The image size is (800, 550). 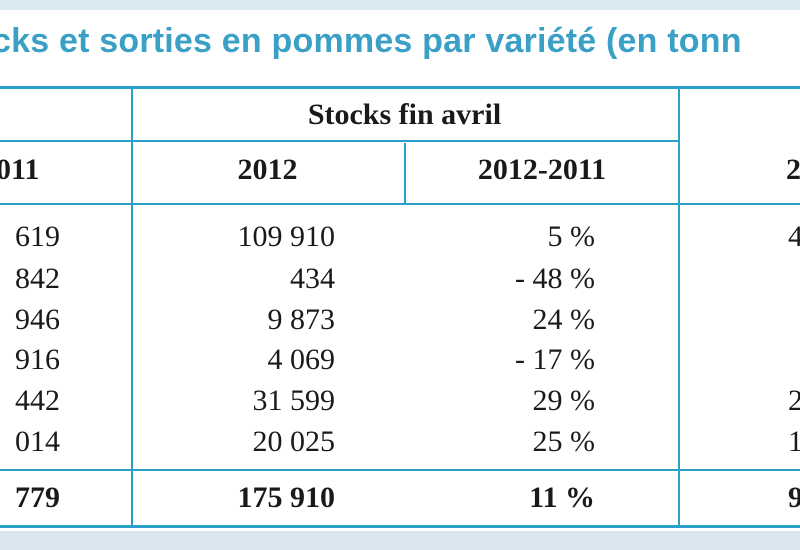 I want to click on cell-2012: 434, so click(x=312, y=278).